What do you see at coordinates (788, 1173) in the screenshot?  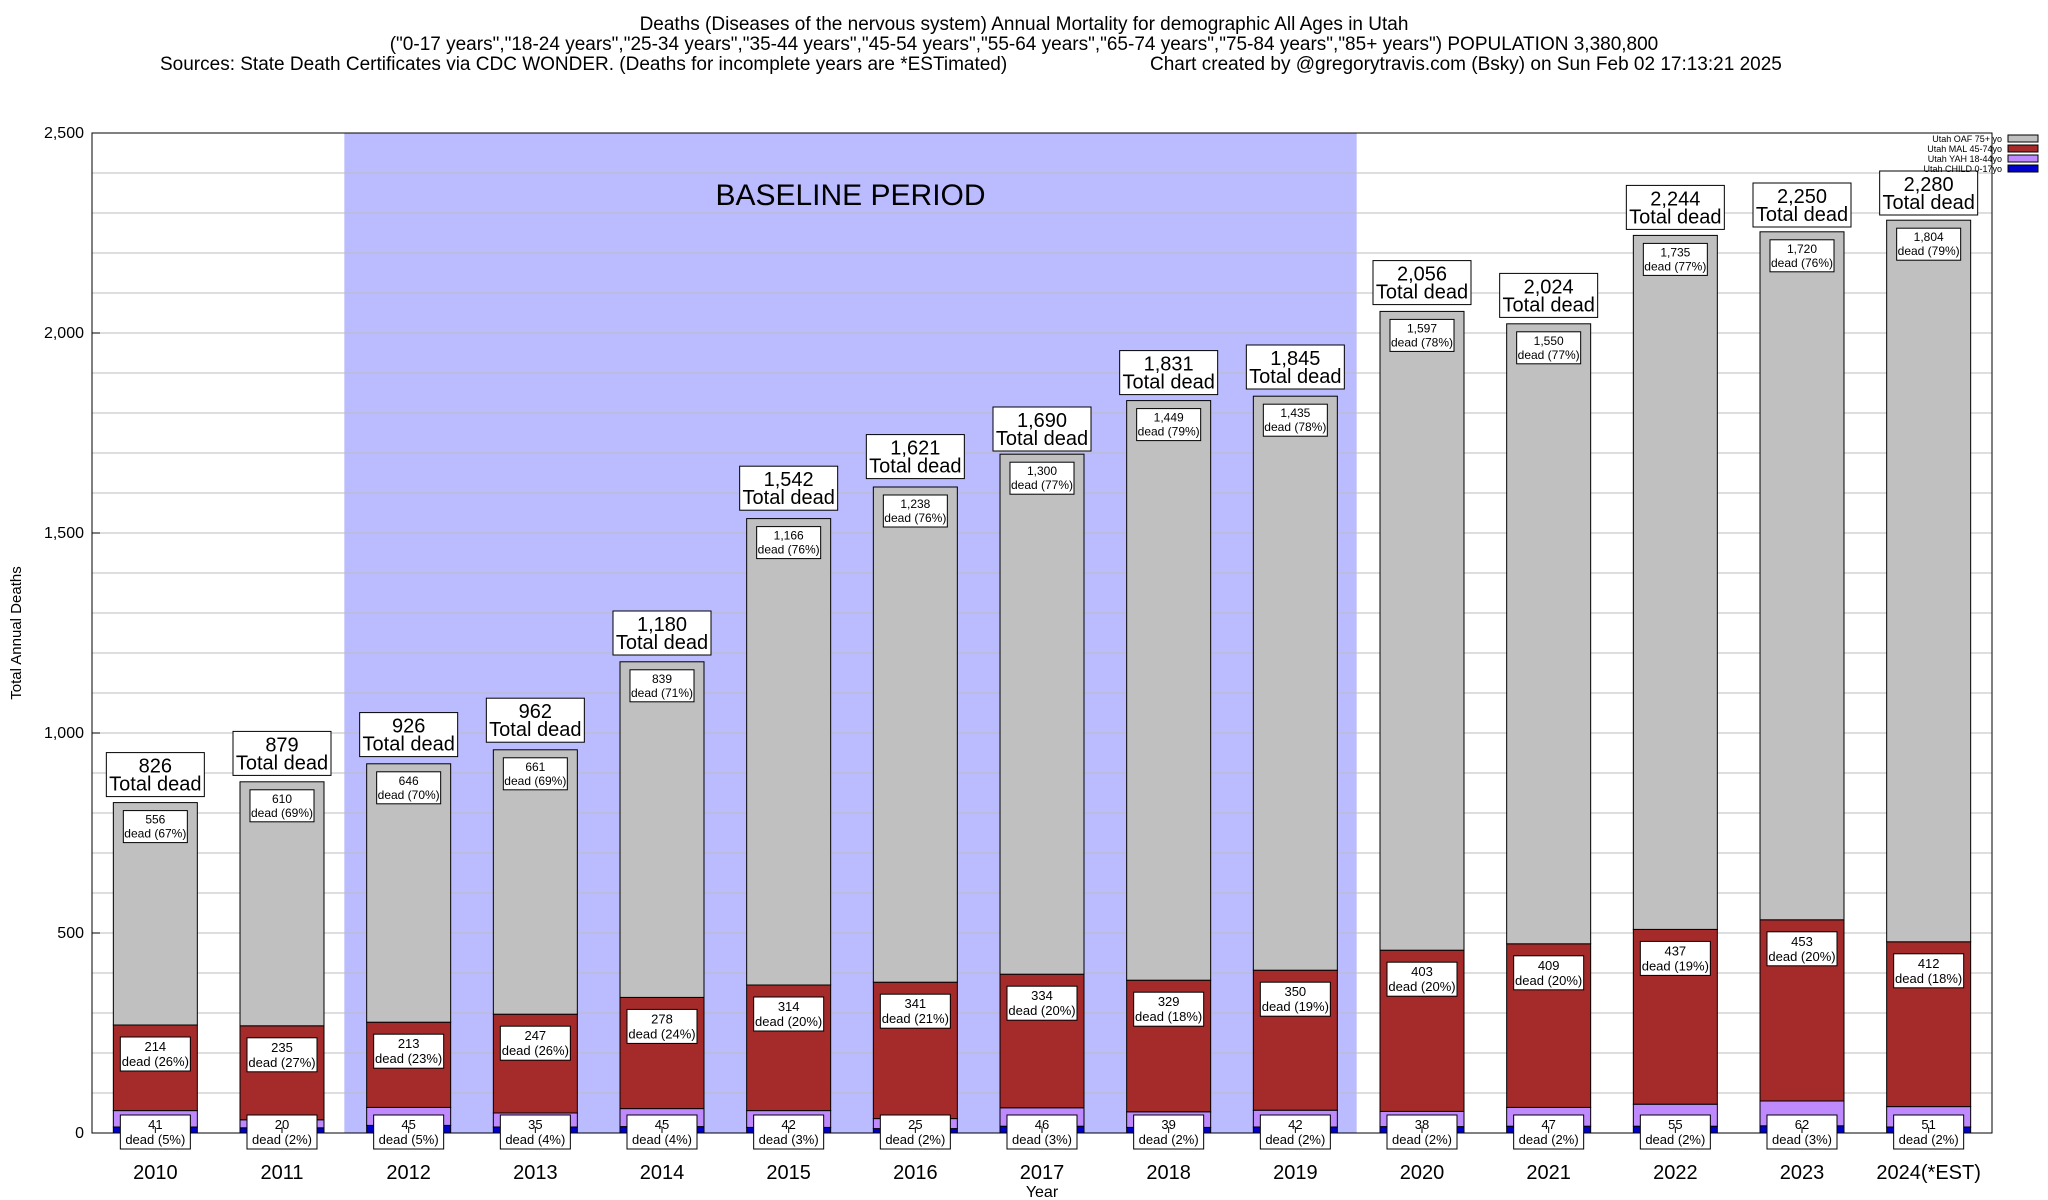 I see `x-tick-label: 2015` at bounding box center [788, 1173].